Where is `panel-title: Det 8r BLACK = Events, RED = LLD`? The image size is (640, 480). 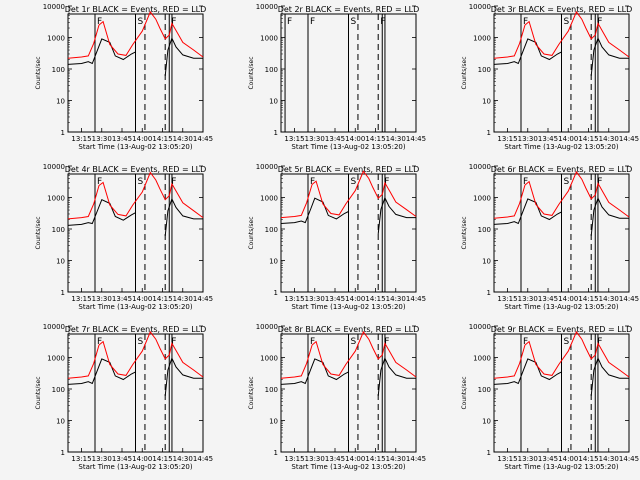 panel-title: Det 8r BLACK = Events, RED = LLD is located at coordinates (349, 329).